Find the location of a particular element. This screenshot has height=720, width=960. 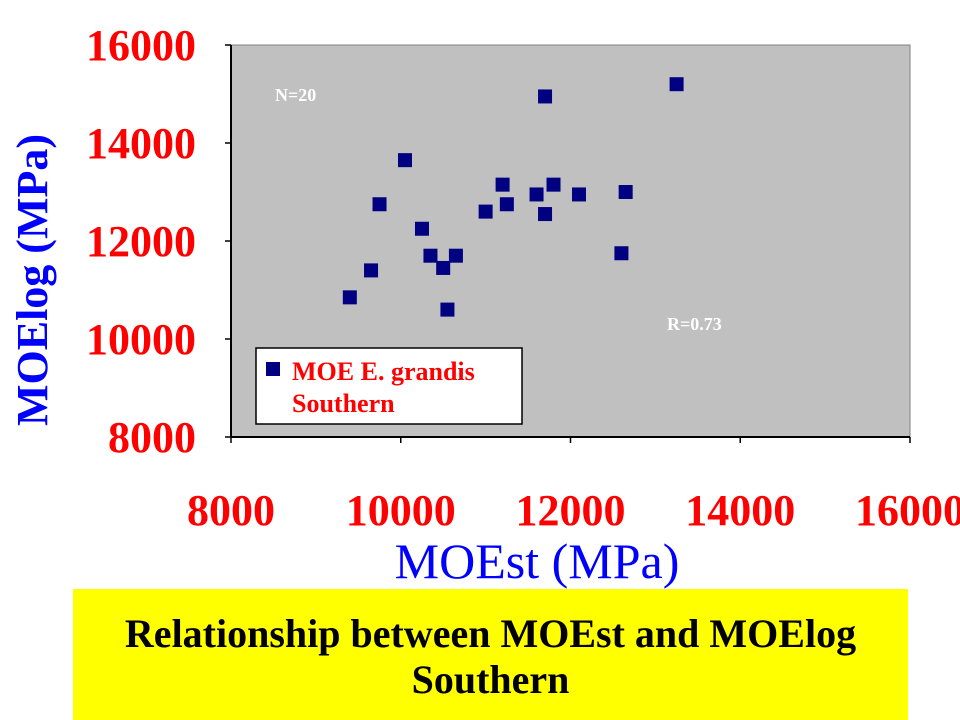

data-points is located at coordinates (513, 197).